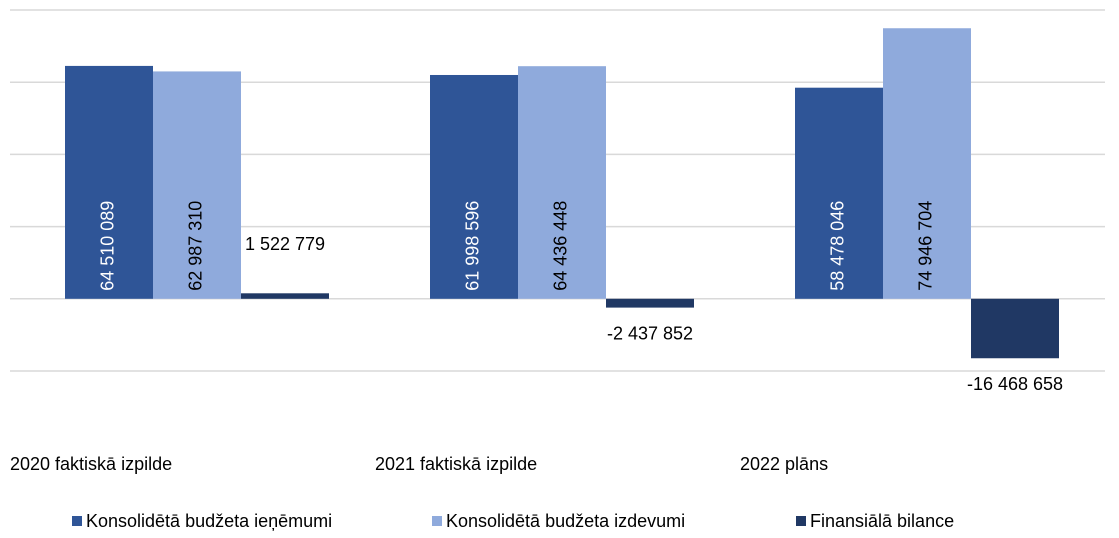 This screenshot has height=538, width=1119. What do you see at coordinates (650, 333) in the screenshot?
I see `data-label: -2 437 852` at bounding box center [650, 333].